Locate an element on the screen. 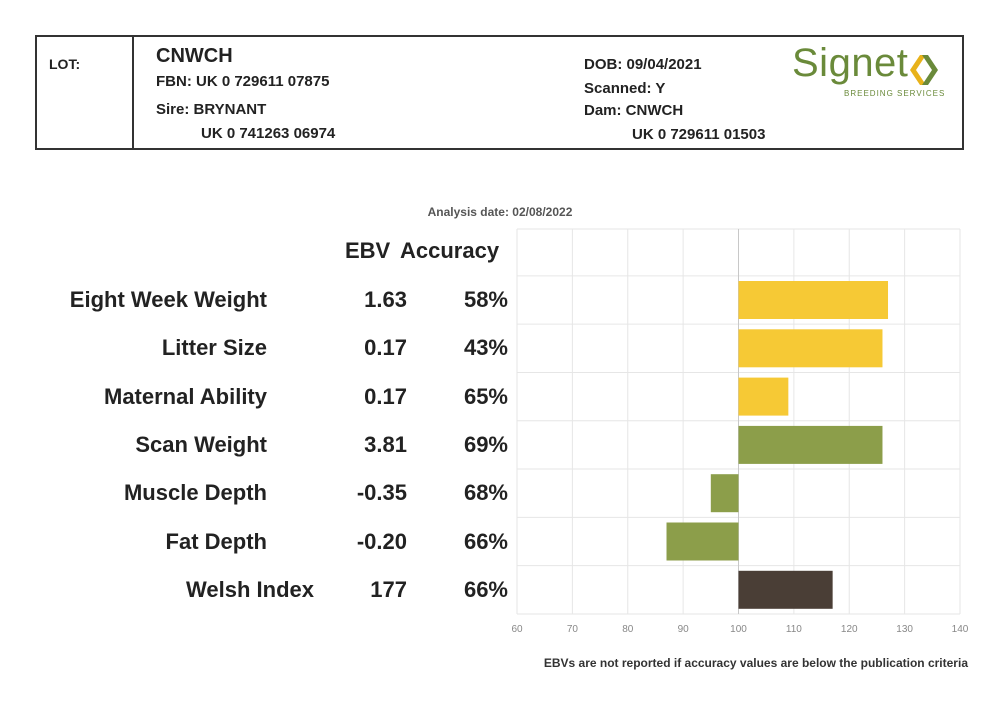  bar-litter-size is located at coordinates (810, 348).